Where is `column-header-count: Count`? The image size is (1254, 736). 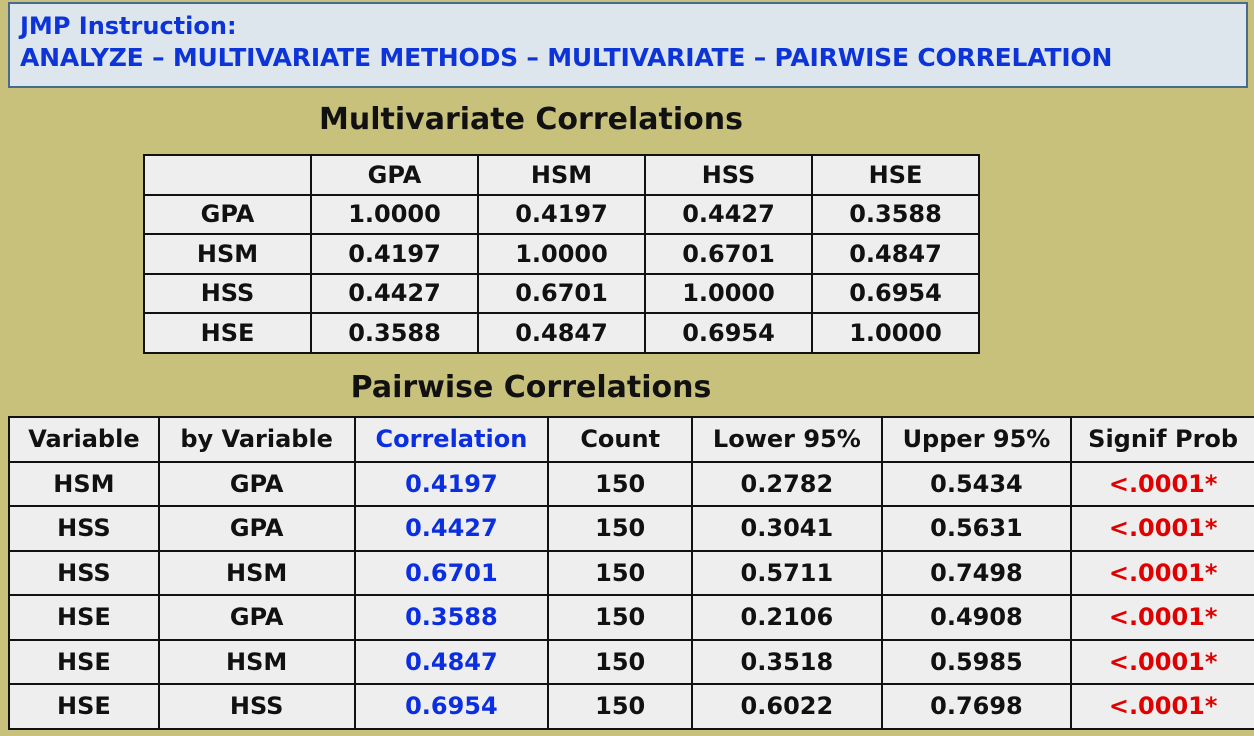
column-header-count: Count is located at coordinates (620, 439).